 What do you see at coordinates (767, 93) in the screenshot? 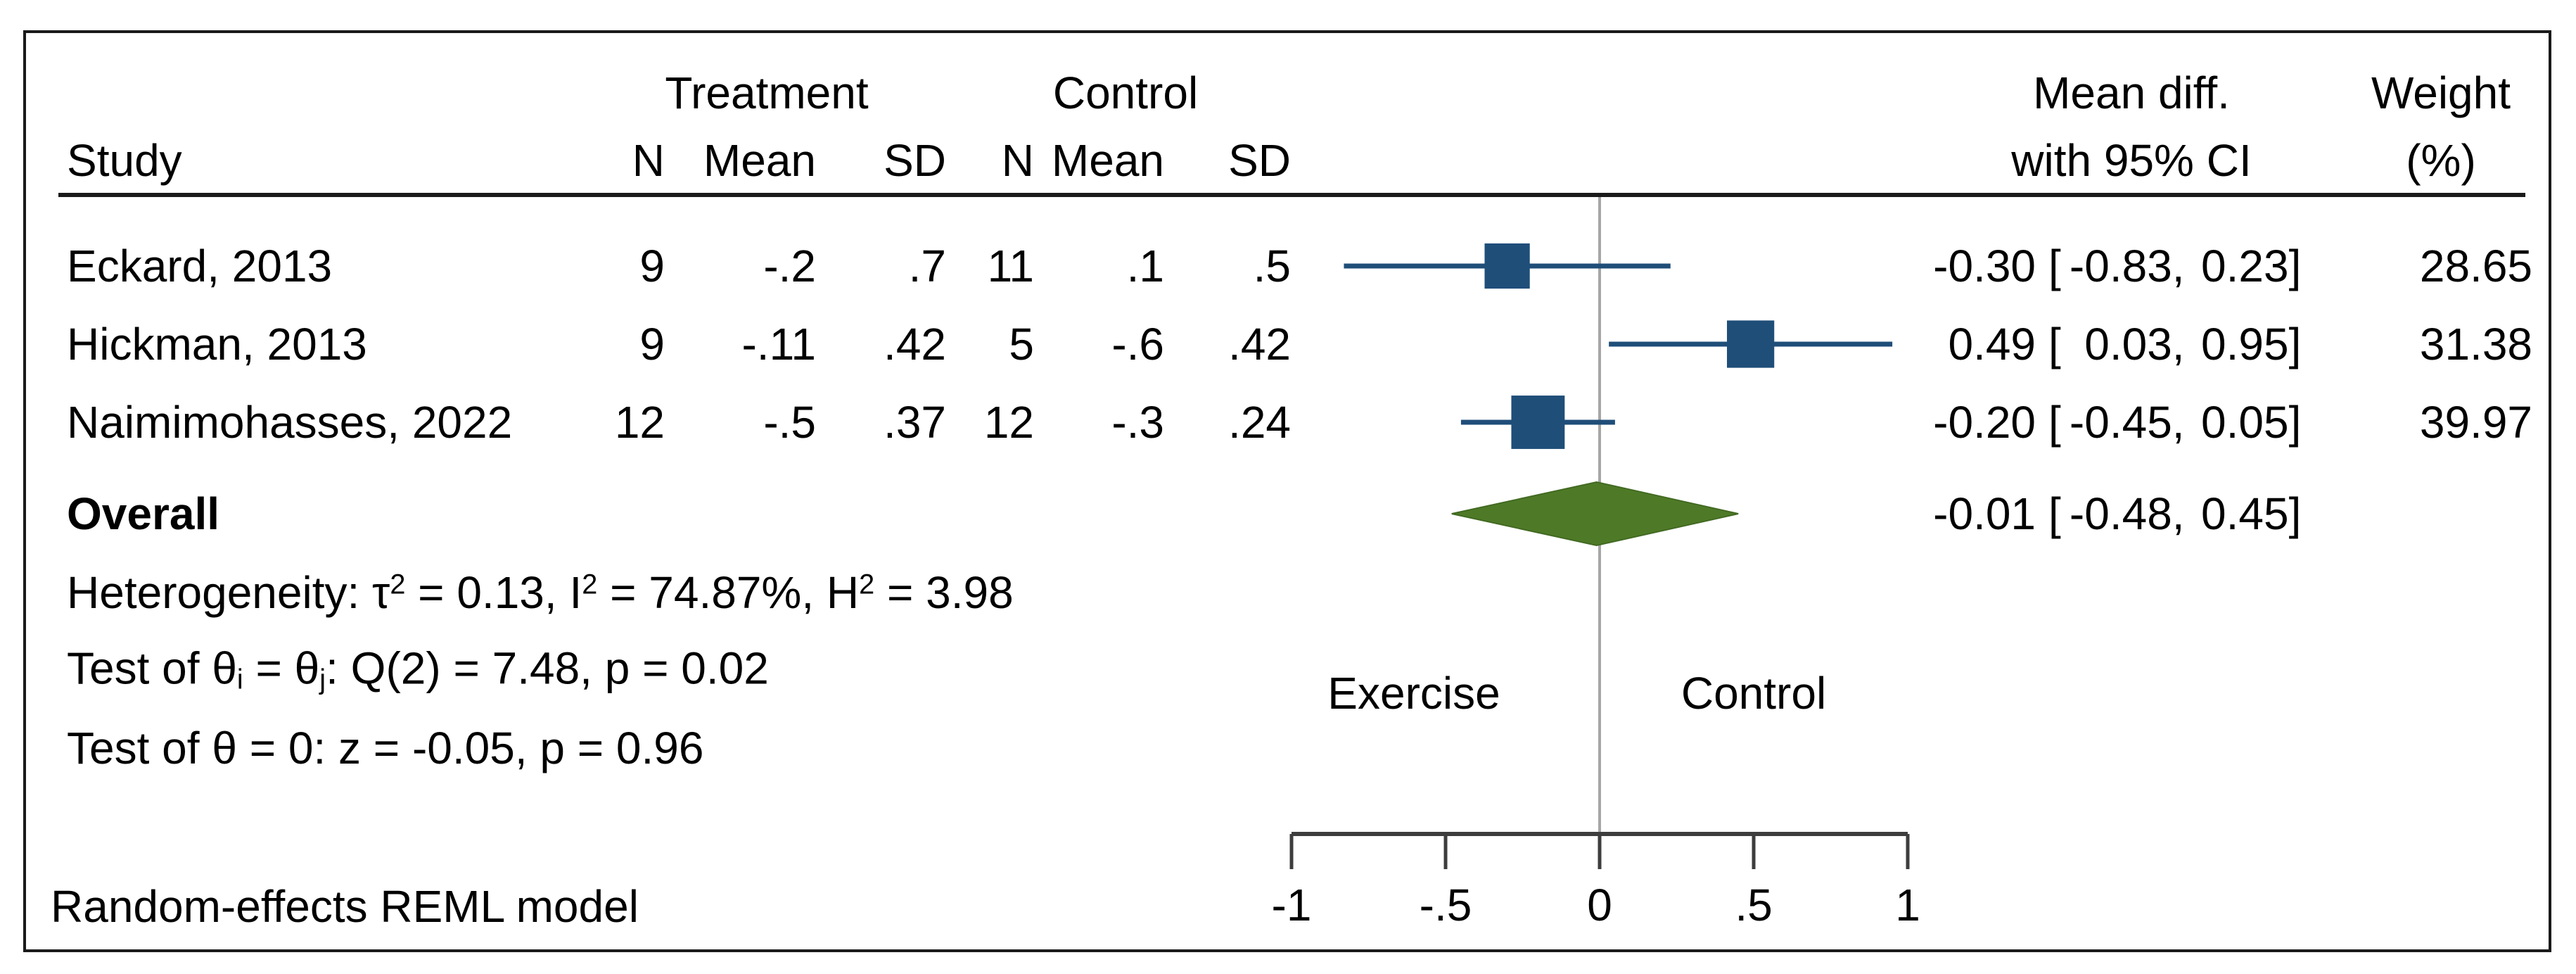
I see `treatment-group-header: Treatment` at bounding box center [767, 93].